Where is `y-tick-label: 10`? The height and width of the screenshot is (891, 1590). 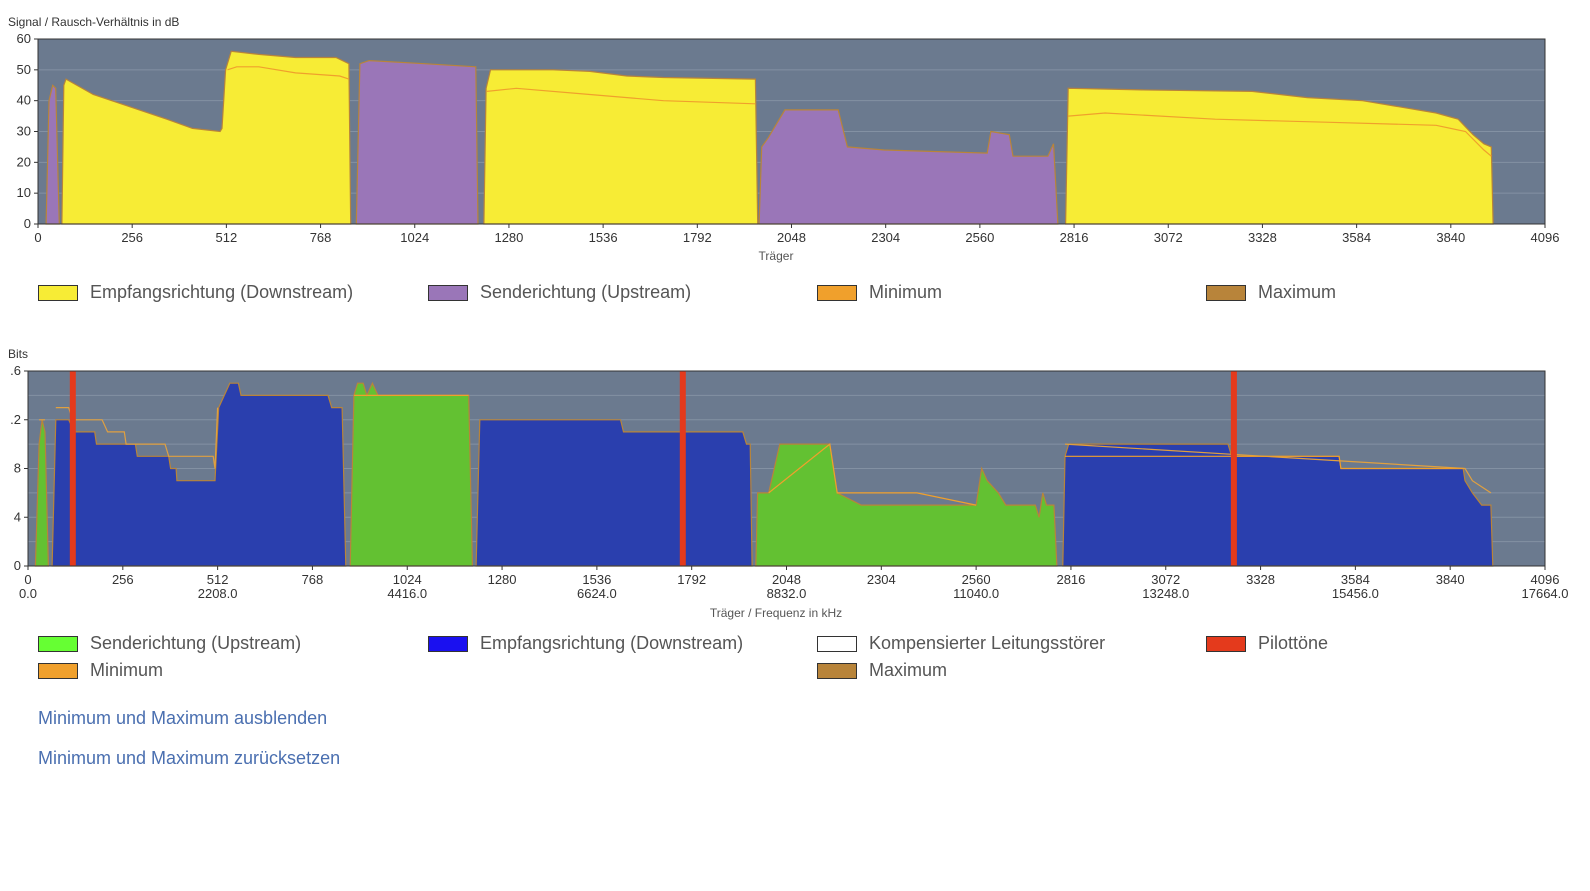 y-tick-label: 10 is located at coordinates (24, 192).